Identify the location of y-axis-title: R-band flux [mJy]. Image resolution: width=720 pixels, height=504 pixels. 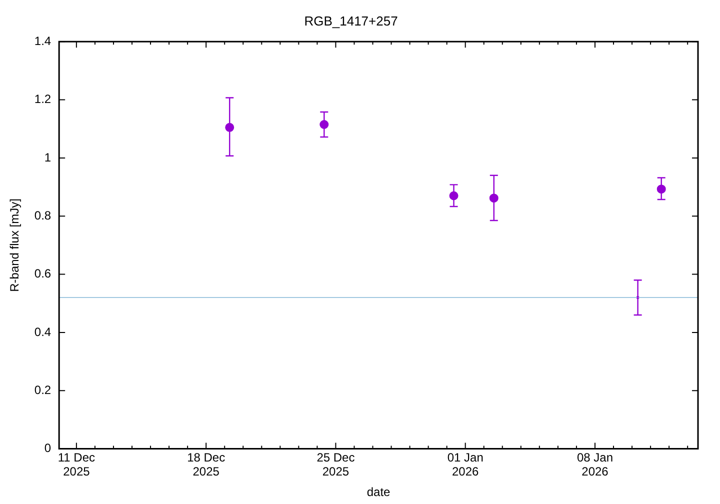
(15, 245).